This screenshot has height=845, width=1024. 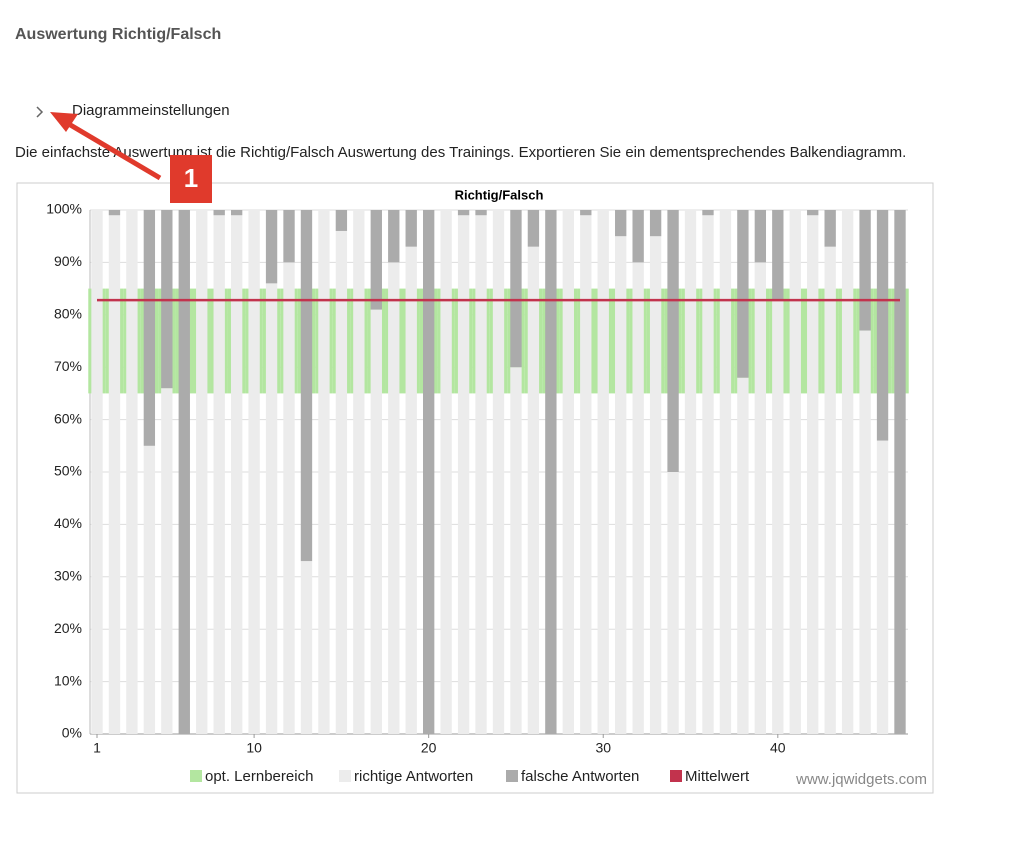 What do you see at coordinates (68, 366) in the screenshot?
I see `y-tick-label: 70%` at bounding box center [68, 366].